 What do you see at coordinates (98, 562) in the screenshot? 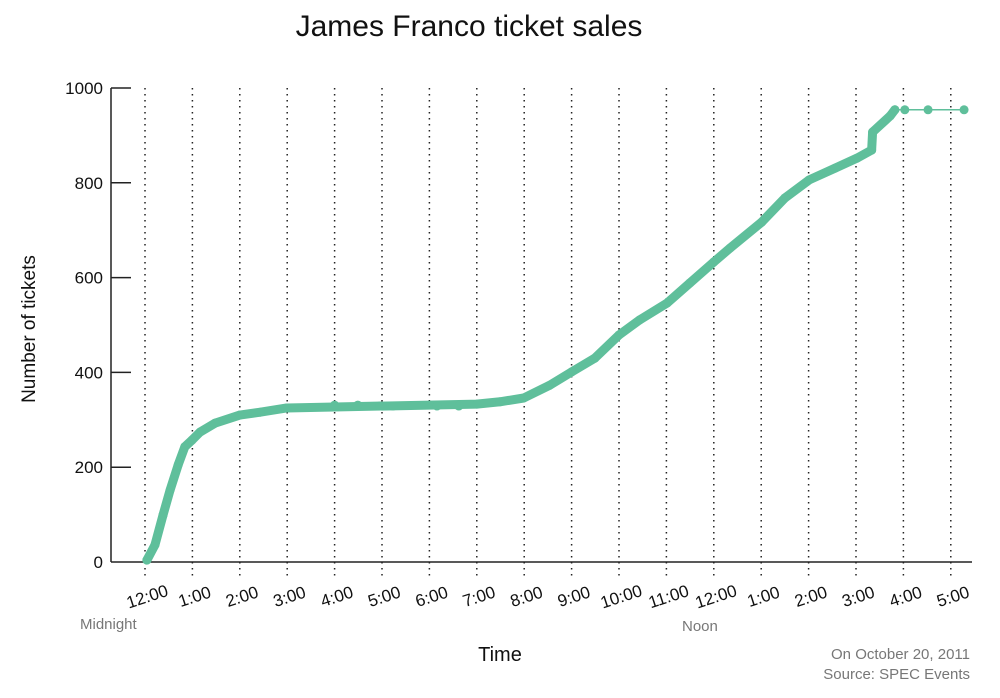
I see `y-tick-label: 0` at bounding box center [98, 562].